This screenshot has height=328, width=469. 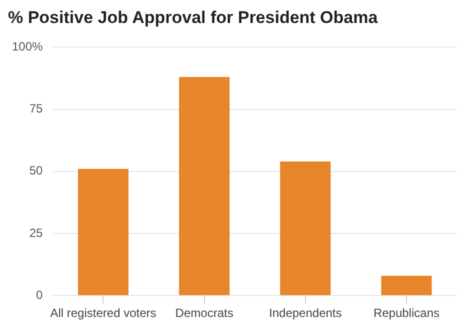 What do you see at coordinates (103, 313) in the screenshot?
I see `x-tick-label: All registered voters` at bounding box center [103, 313].